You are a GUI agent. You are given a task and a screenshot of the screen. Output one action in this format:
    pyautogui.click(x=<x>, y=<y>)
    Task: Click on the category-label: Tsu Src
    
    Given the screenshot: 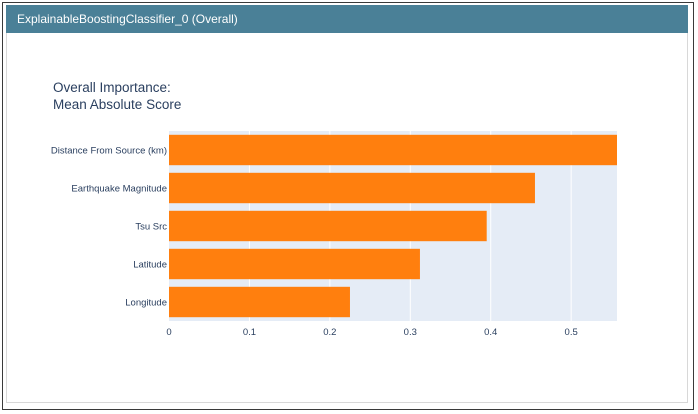 What is the action you would take?
    pyautogui.click(x=151, y=227)
    